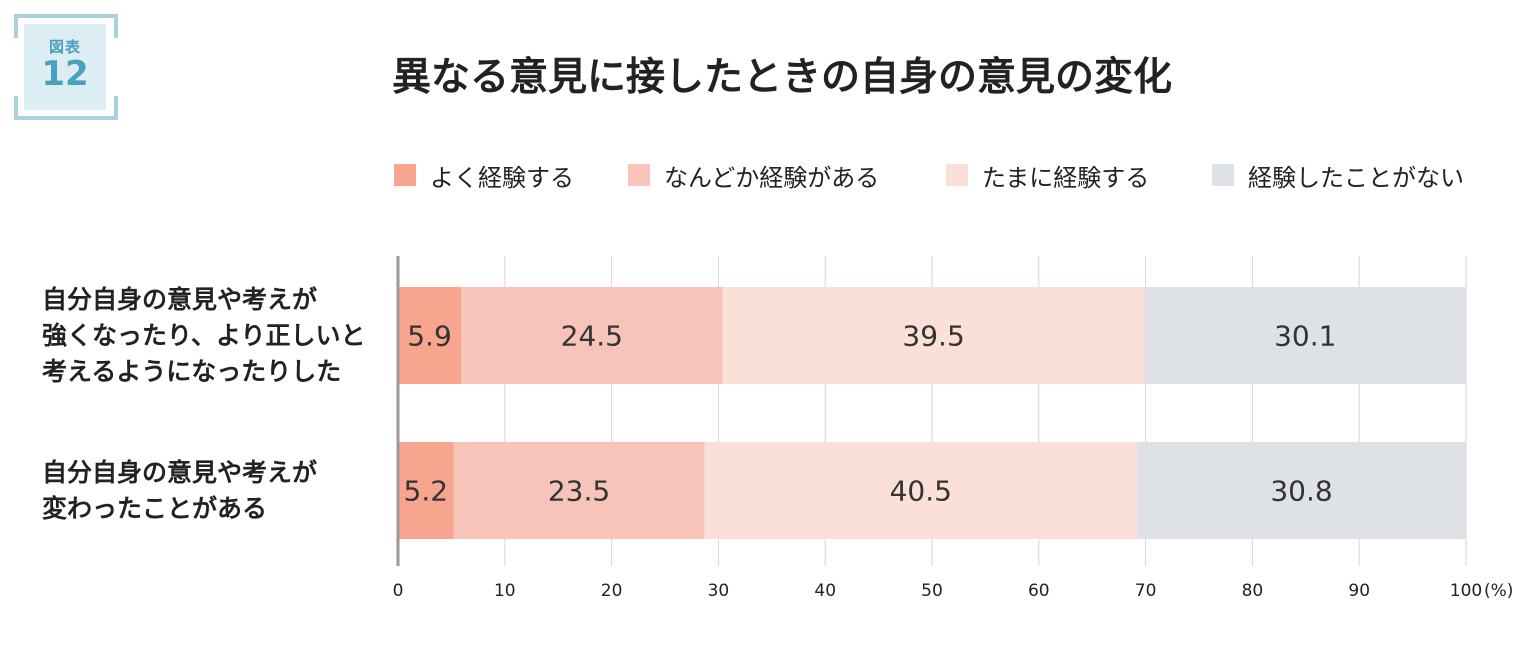 The height and width of the screenshot is (648, 1540). Describe the element at coordinates (502, 177) in the screenshot. I see `legend-label: よく経験する` at that location.